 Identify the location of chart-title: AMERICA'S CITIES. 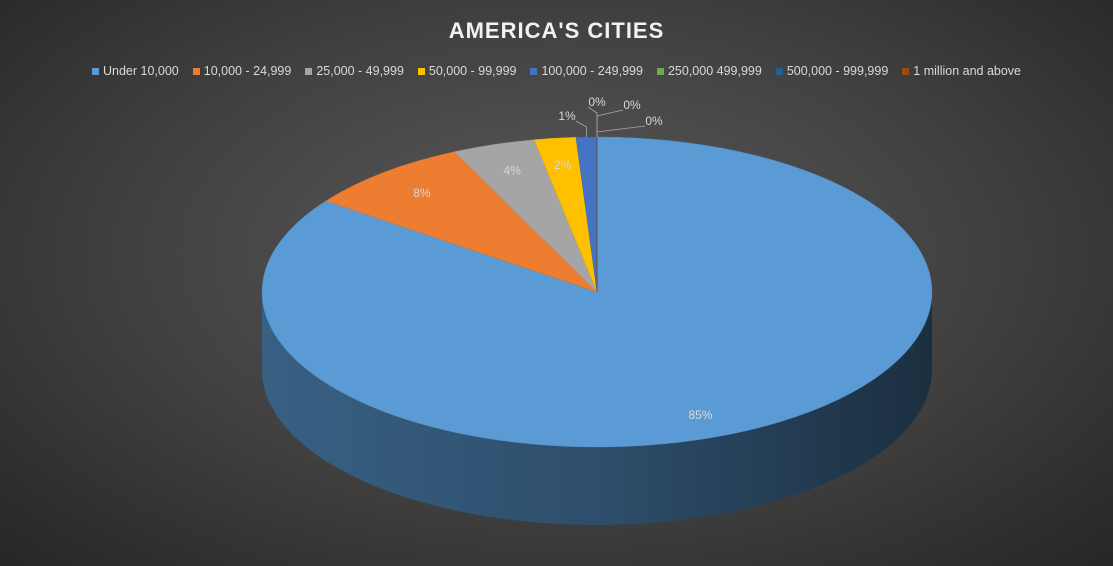
(556, 30).